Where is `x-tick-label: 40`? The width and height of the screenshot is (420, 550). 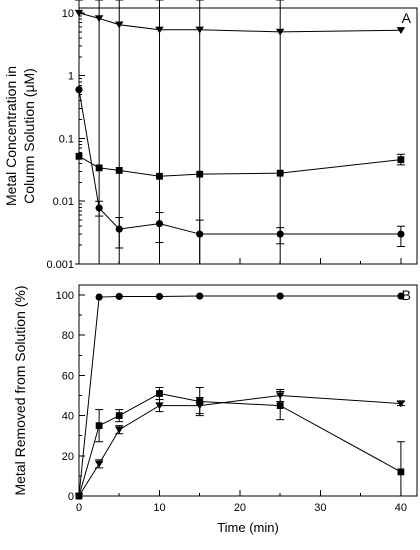
x-tick-label: 40 is located at coordinates (401, 508).